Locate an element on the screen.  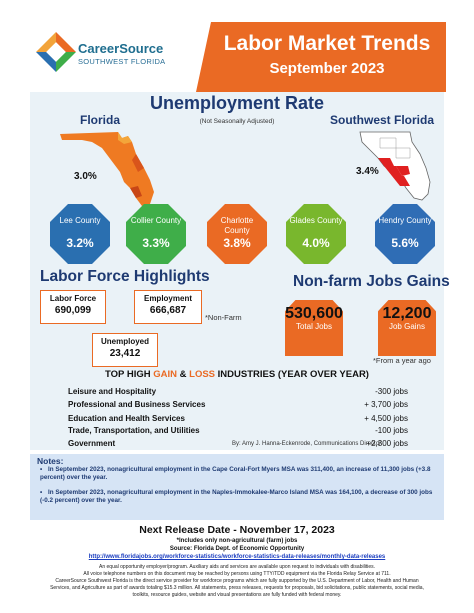
county-name: Hendry County is located at coordinates (405, 220).